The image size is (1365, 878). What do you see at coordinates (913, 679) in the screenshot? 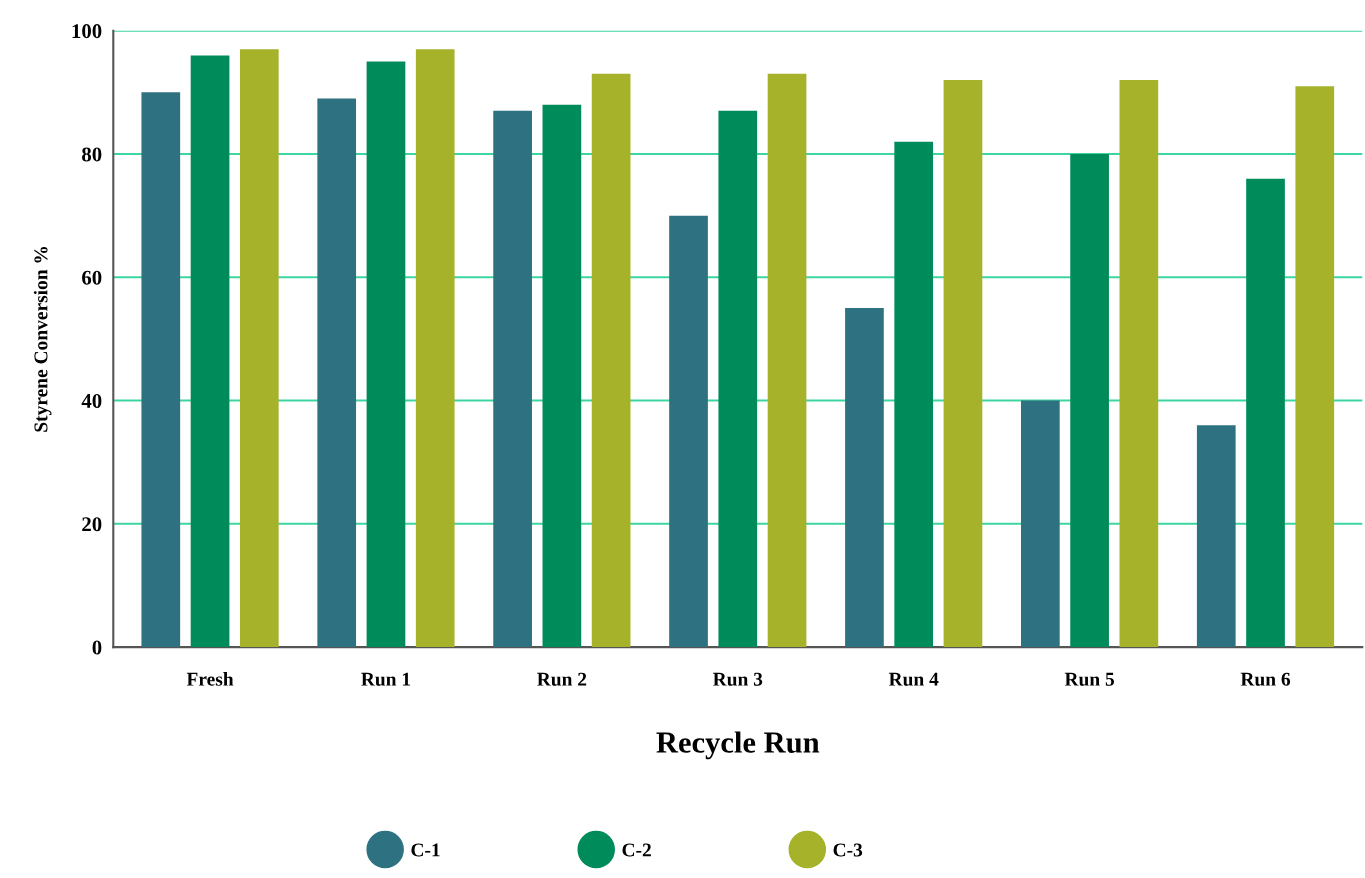
I see `x-tick-label: Run 4` at bounding box center [913, 679].